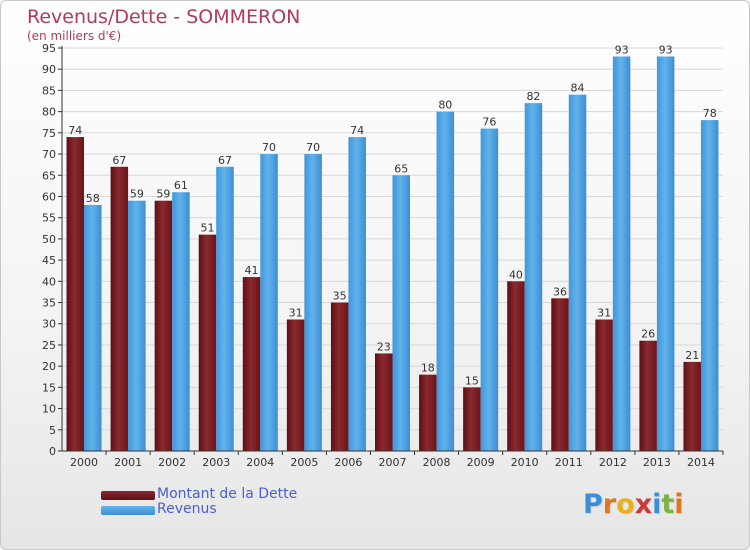  Describe the element at coordinates (49, 112) in the screenshot. I see `y-tick-label: 80` at that location.